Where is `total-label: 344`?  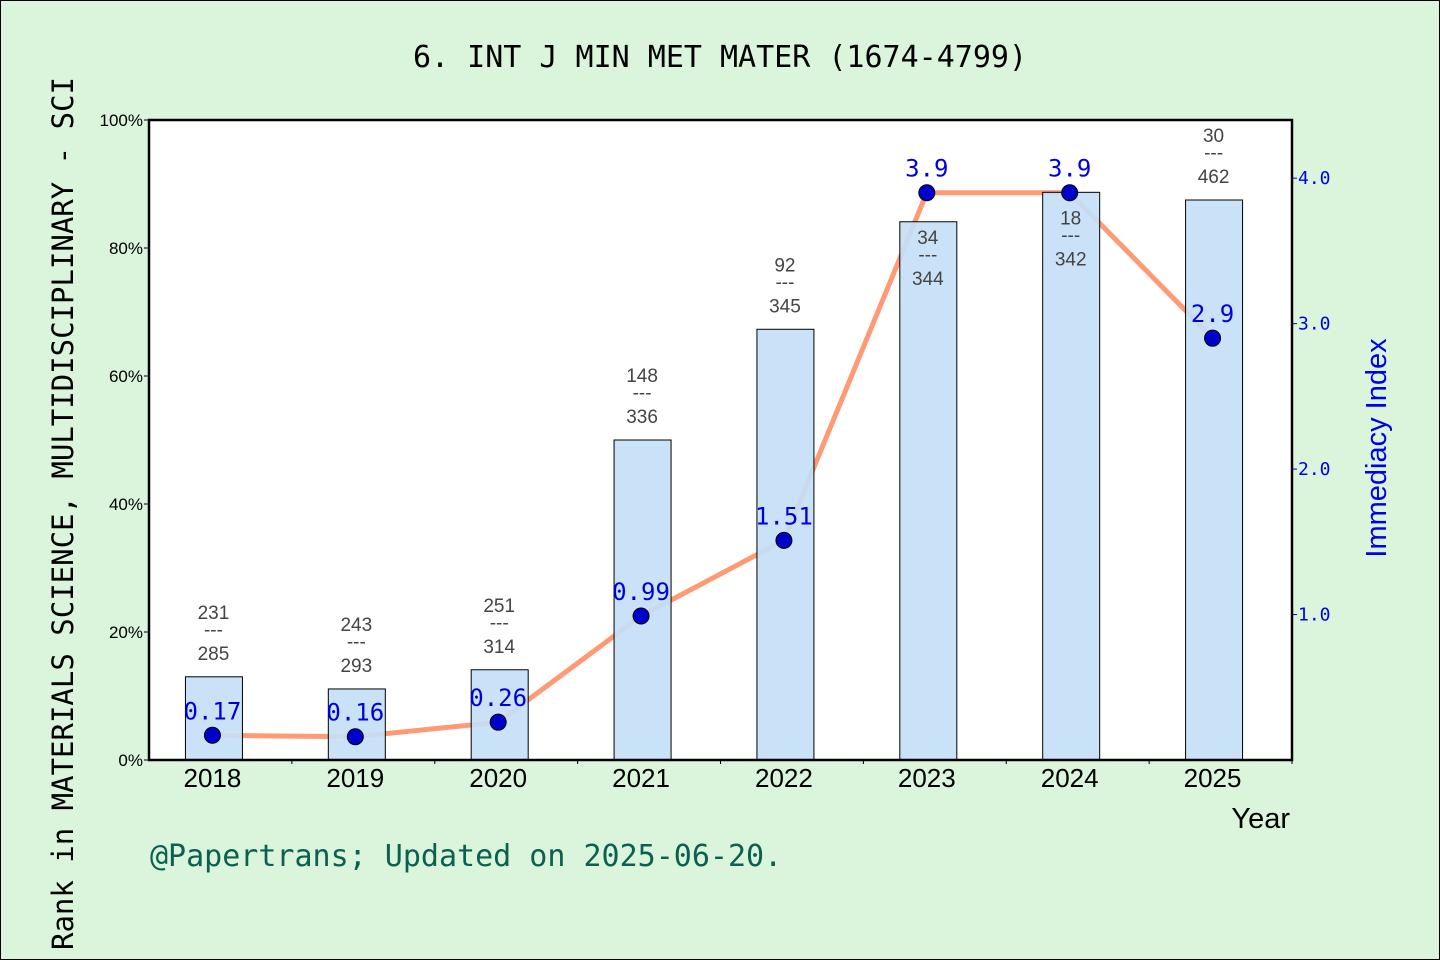
total-label: 344 is located at coordinates (928, 279).